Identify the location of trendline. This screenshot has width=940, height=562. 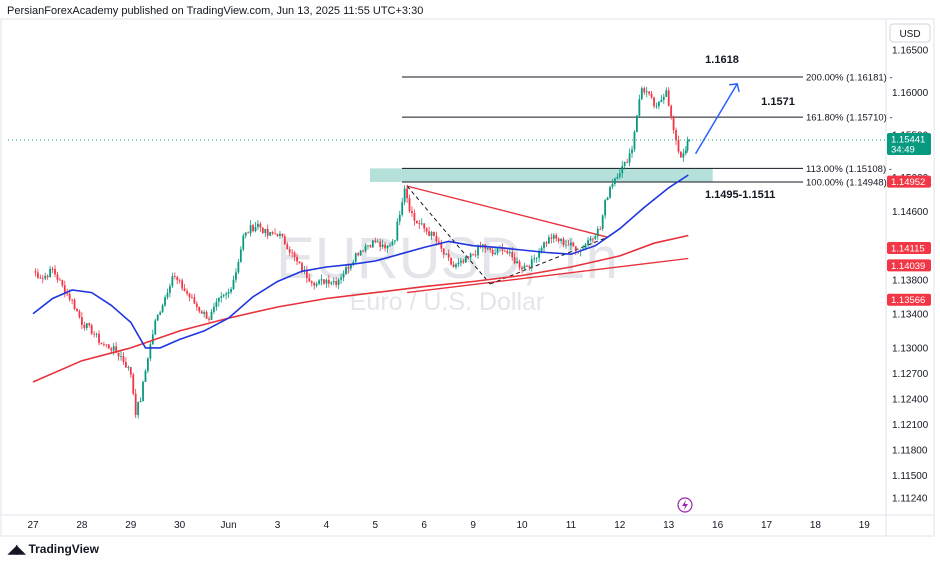
(507, 211).